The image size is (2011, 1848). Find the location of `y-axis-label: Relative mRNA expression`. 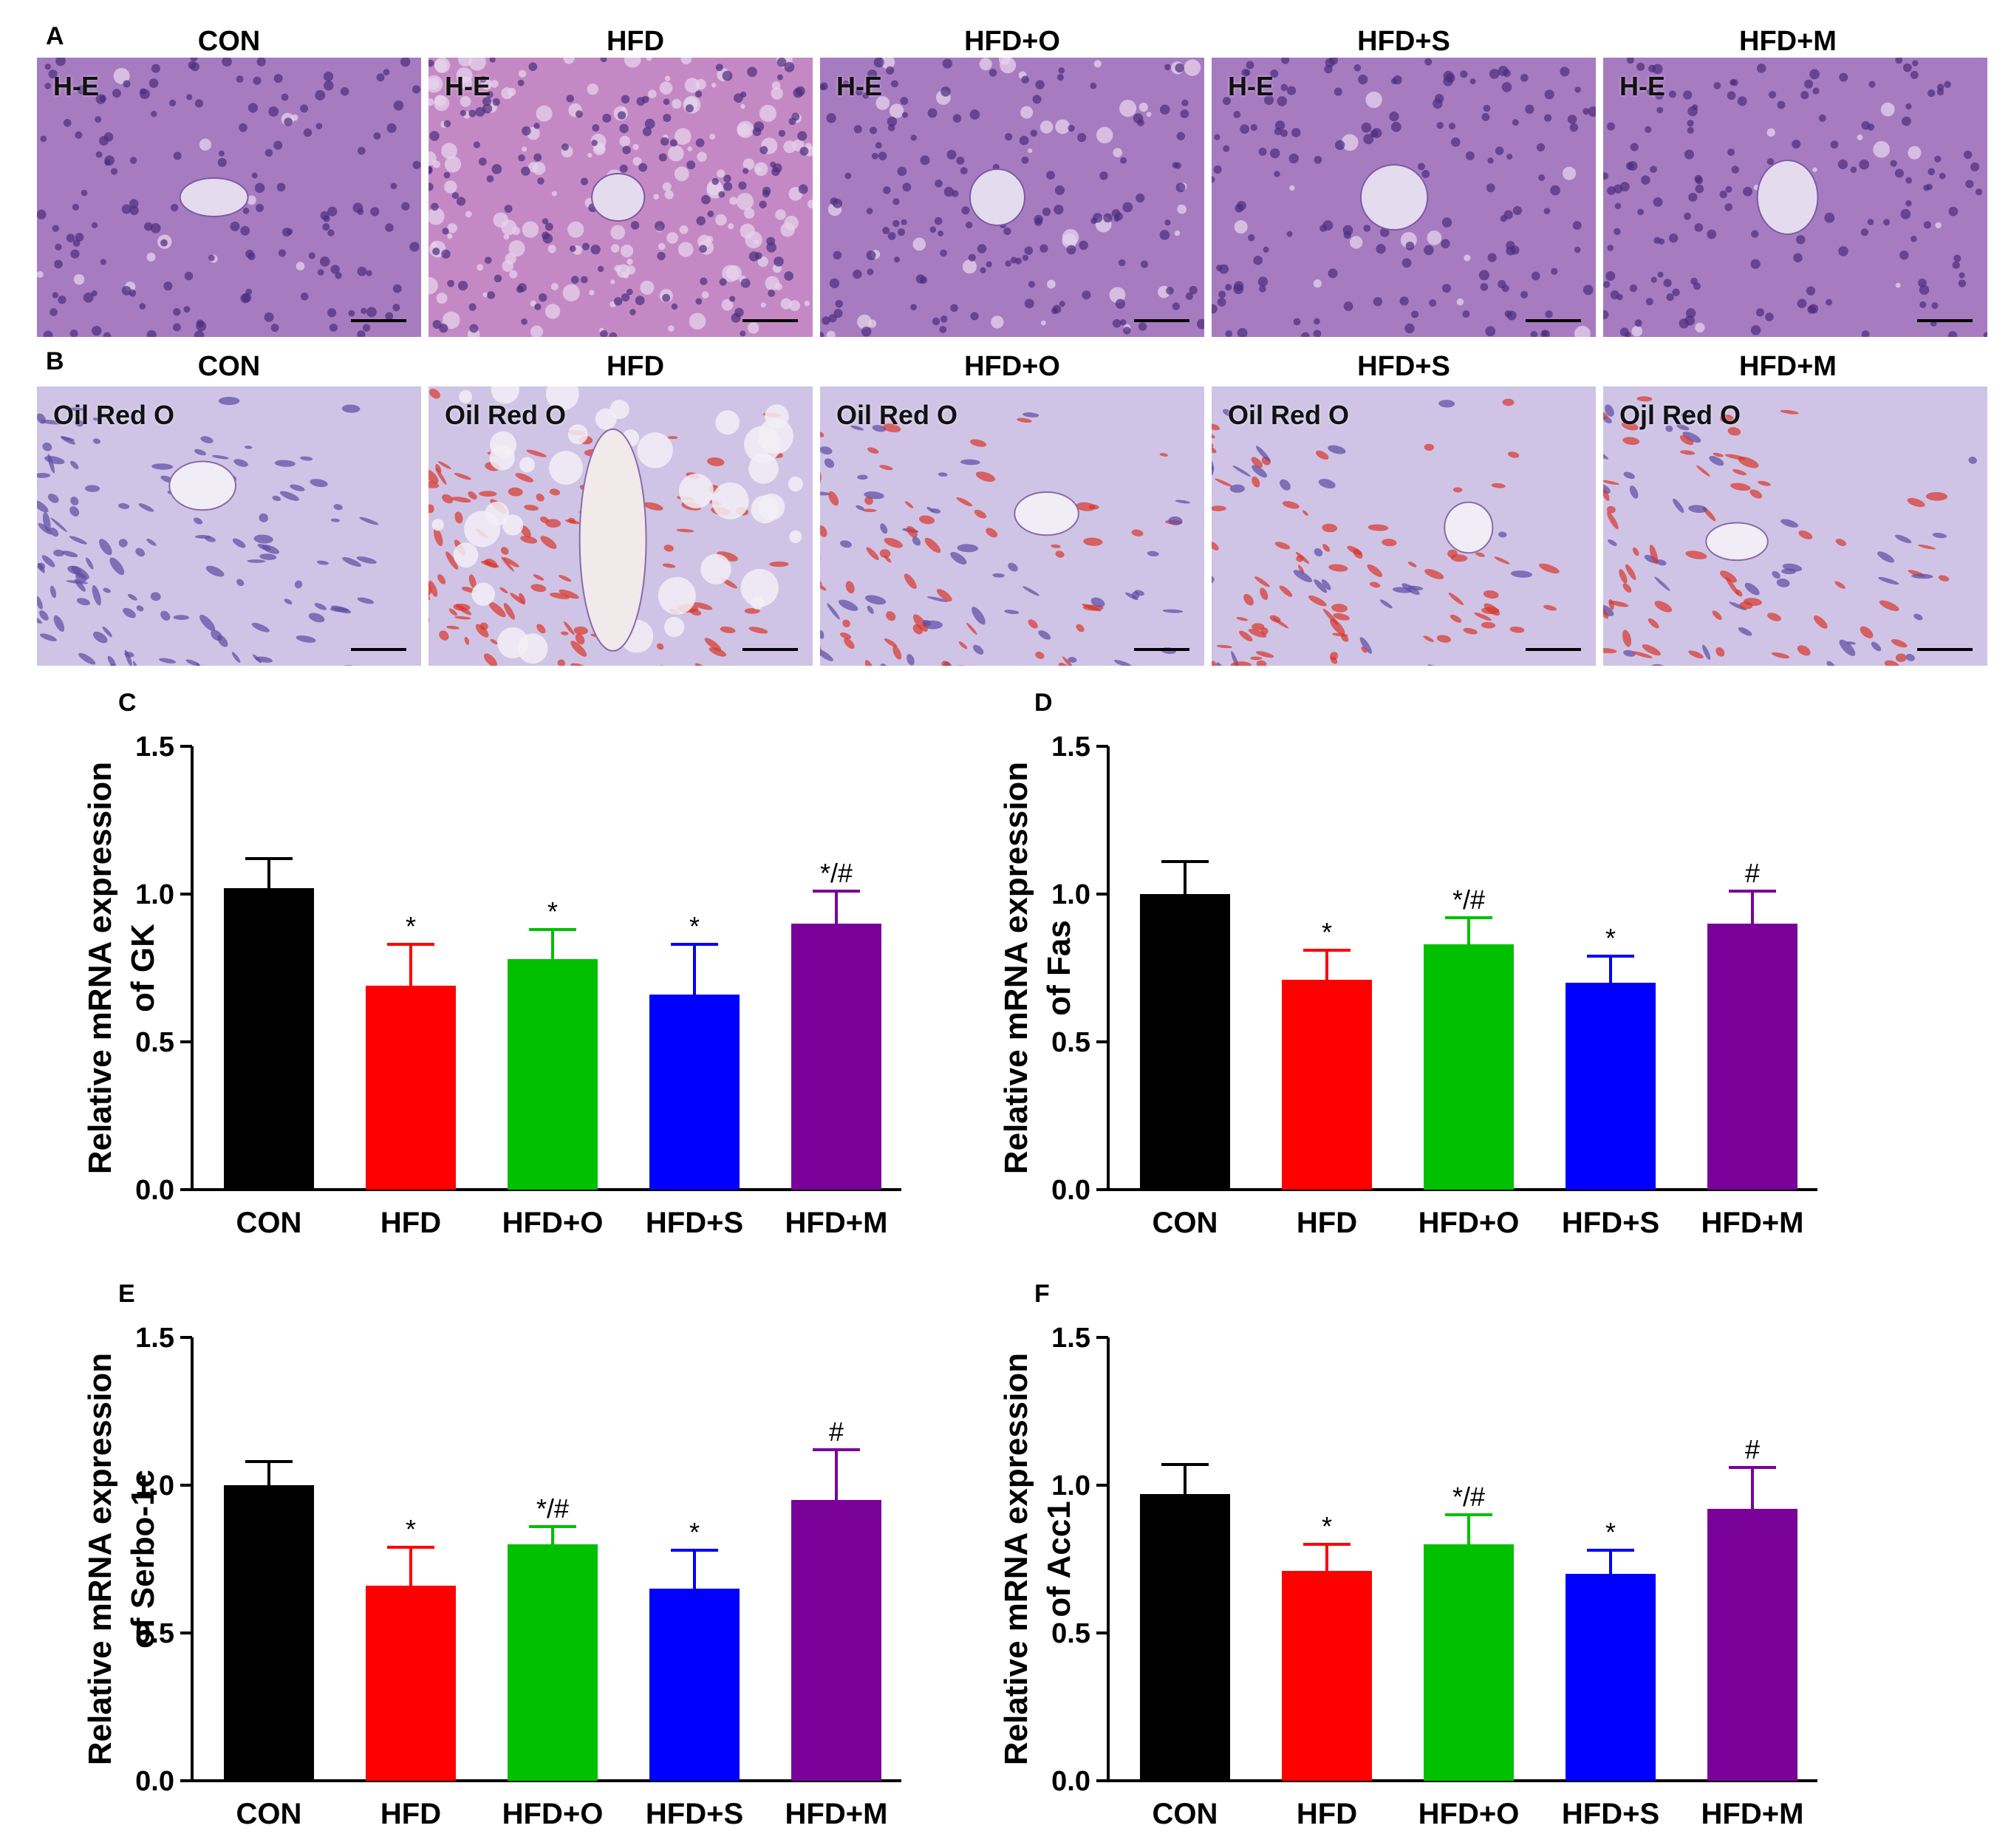

y-axis-label: Relative mRNA expression is located at coordinates (1016, 968).